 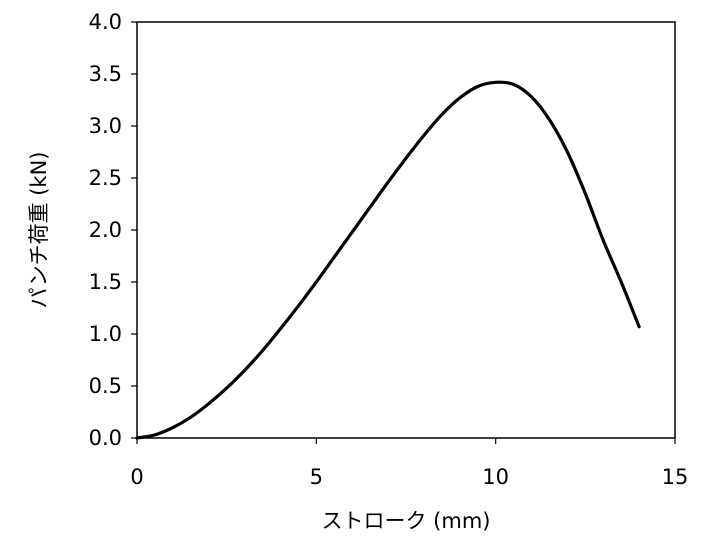 I want to click on y-tick-label: 1.0, so click(x=105, y=334).